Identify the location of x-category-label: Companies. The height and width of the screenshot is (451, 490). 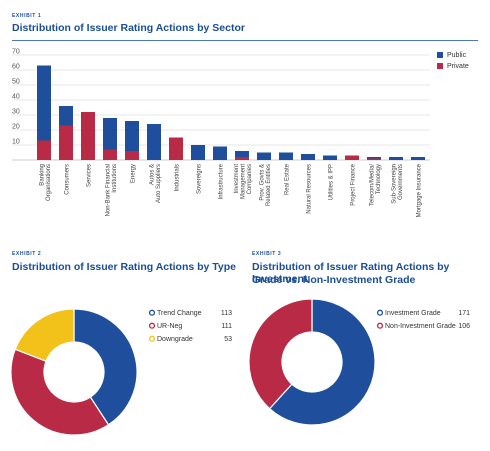
(250, 179).